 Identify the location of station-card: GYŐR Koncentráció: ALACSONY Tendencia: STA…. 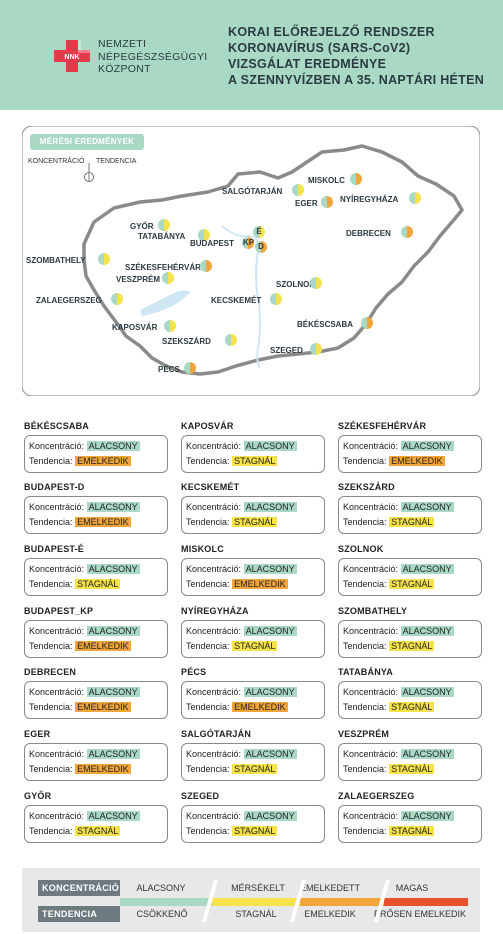
(96, 817).